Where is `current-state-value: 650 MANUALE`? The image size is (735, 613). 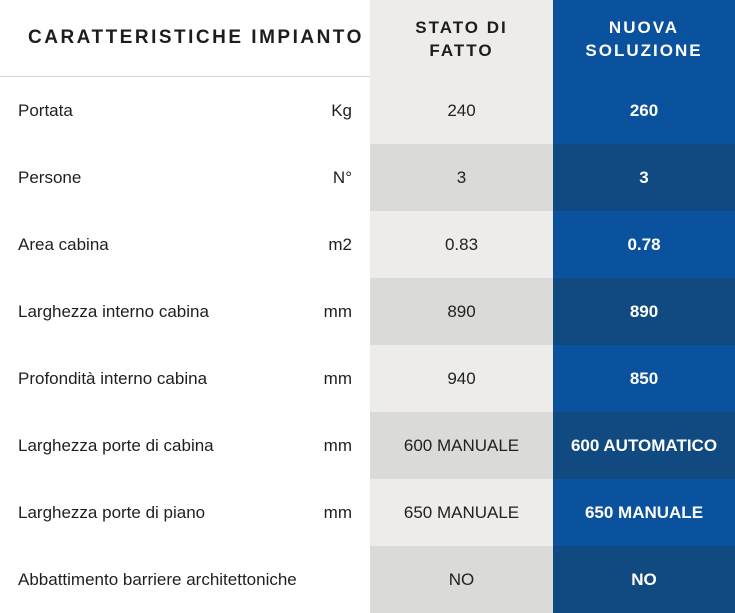 current-state-value: 650 MANUALE is located at coordinates (461, 512).